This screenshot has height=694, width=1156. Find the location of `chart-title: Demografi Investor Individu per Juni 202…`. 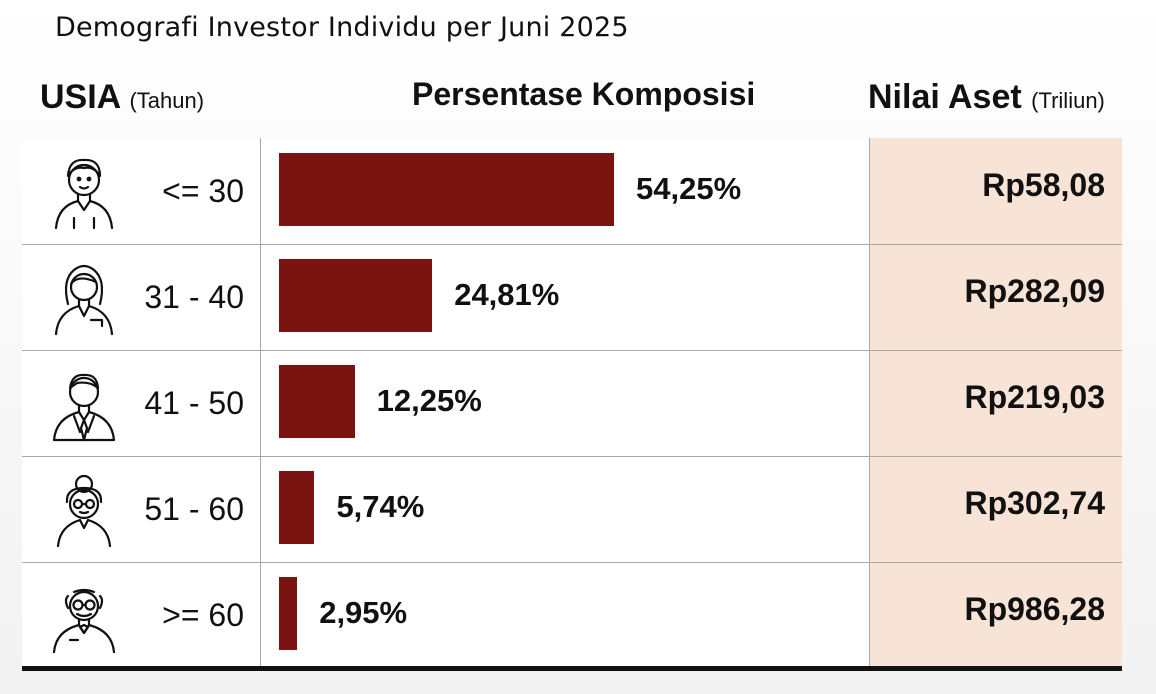

chart-title: Demografi Investor Individu per Juni 202… is located at coordinates (342, 27).